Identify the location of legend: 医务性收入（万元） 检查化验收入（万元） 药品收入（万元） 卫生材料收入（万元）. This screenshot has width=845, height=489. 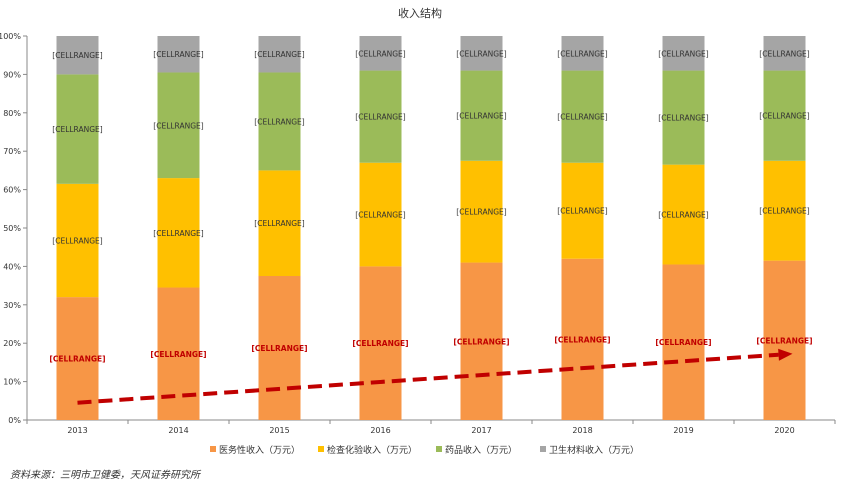
(424, 450).